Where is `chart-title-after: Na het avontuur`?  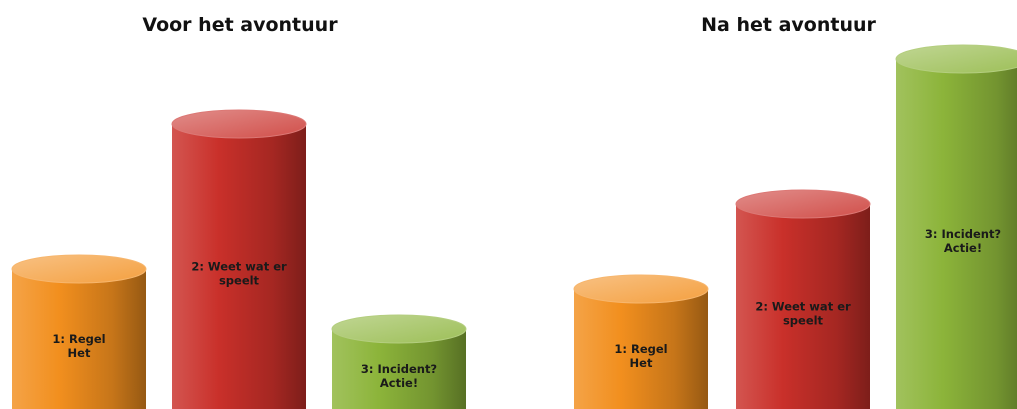
chart-title-after: Na het avontuur is located at coordinates (788, 25).